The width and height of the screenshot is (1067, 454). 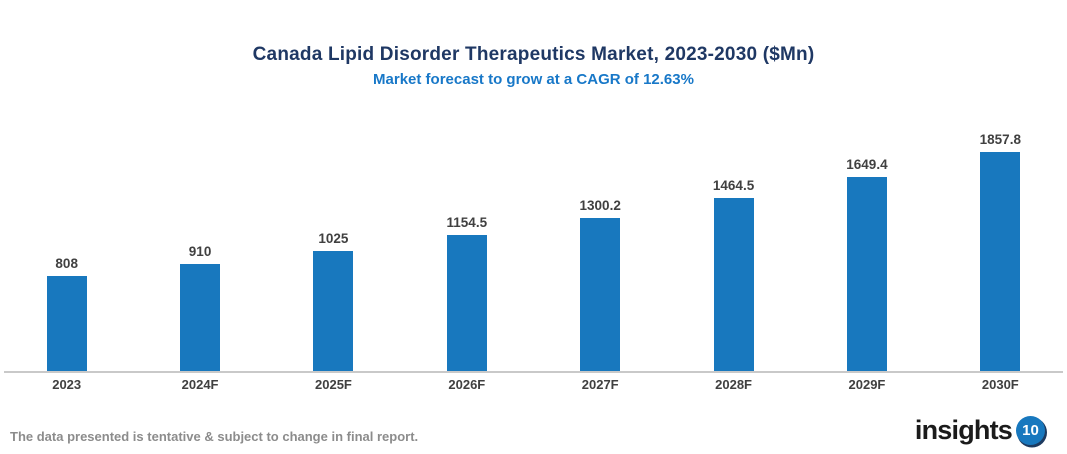 What do you see at coordinates (1030, 430) in the screenshot?
I see `logo-badge-circle: 10` at bounding box center [1030, 430].